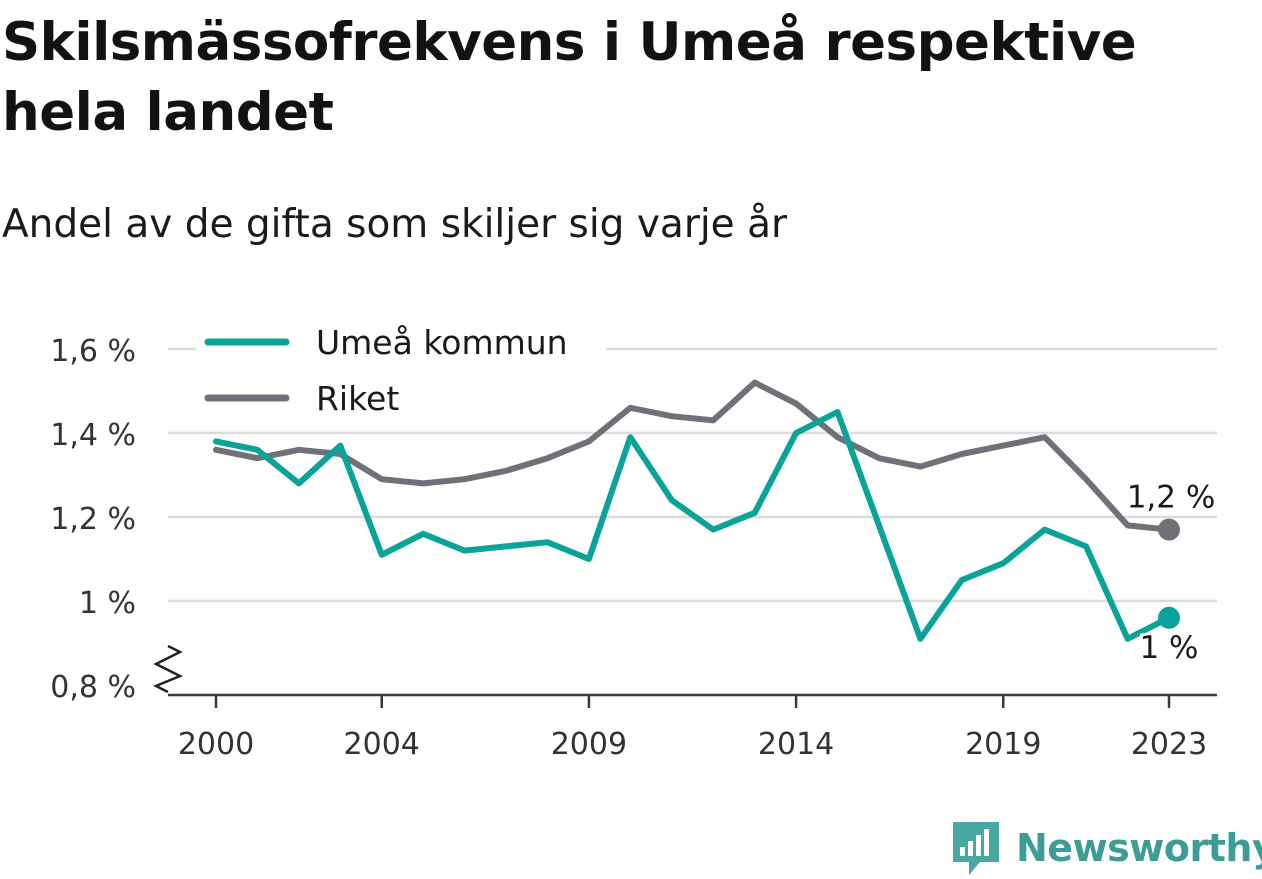 The width and height of the screenshot is (1262, 879). I want to click on x-tick-label: 2014, so click(796, 744).